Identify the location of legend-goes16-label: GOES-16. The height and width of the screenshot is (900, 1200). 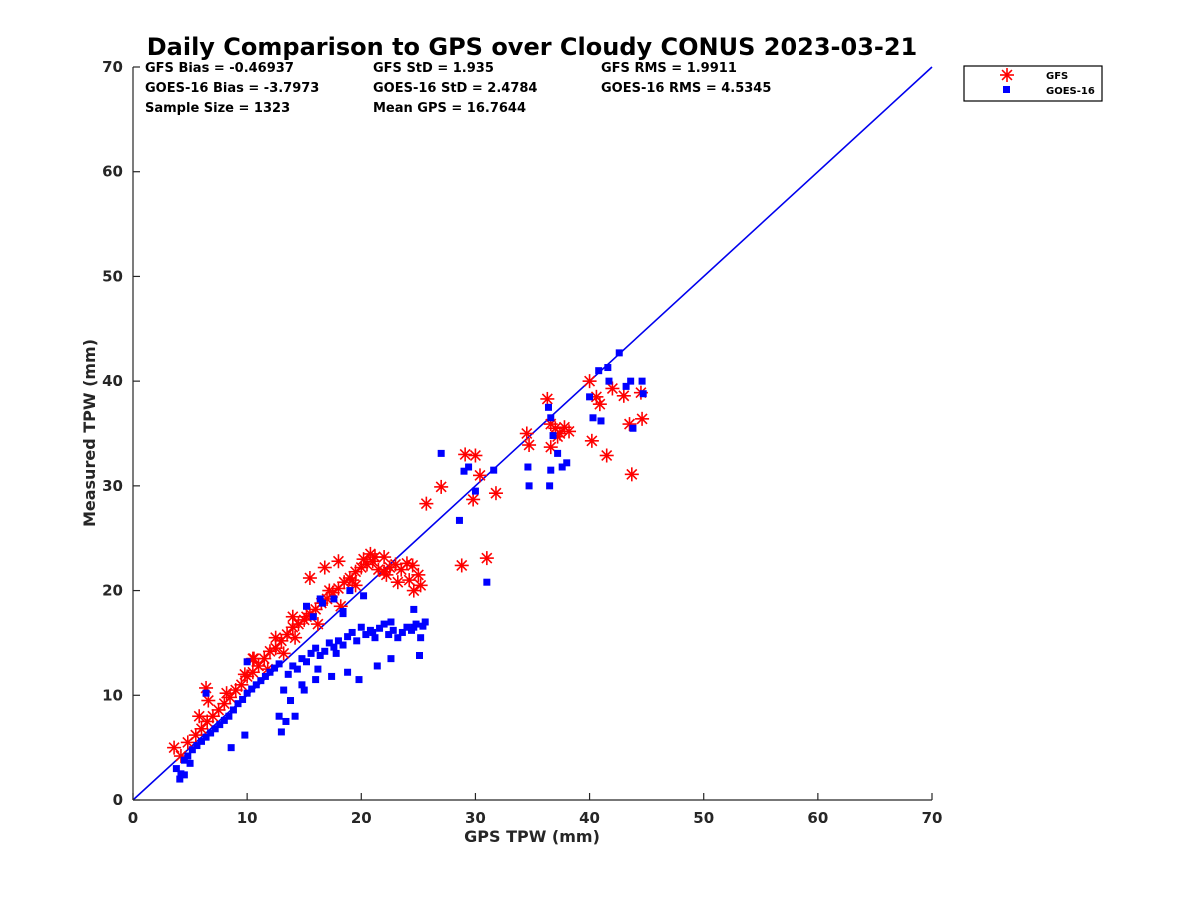
(1070, 91).